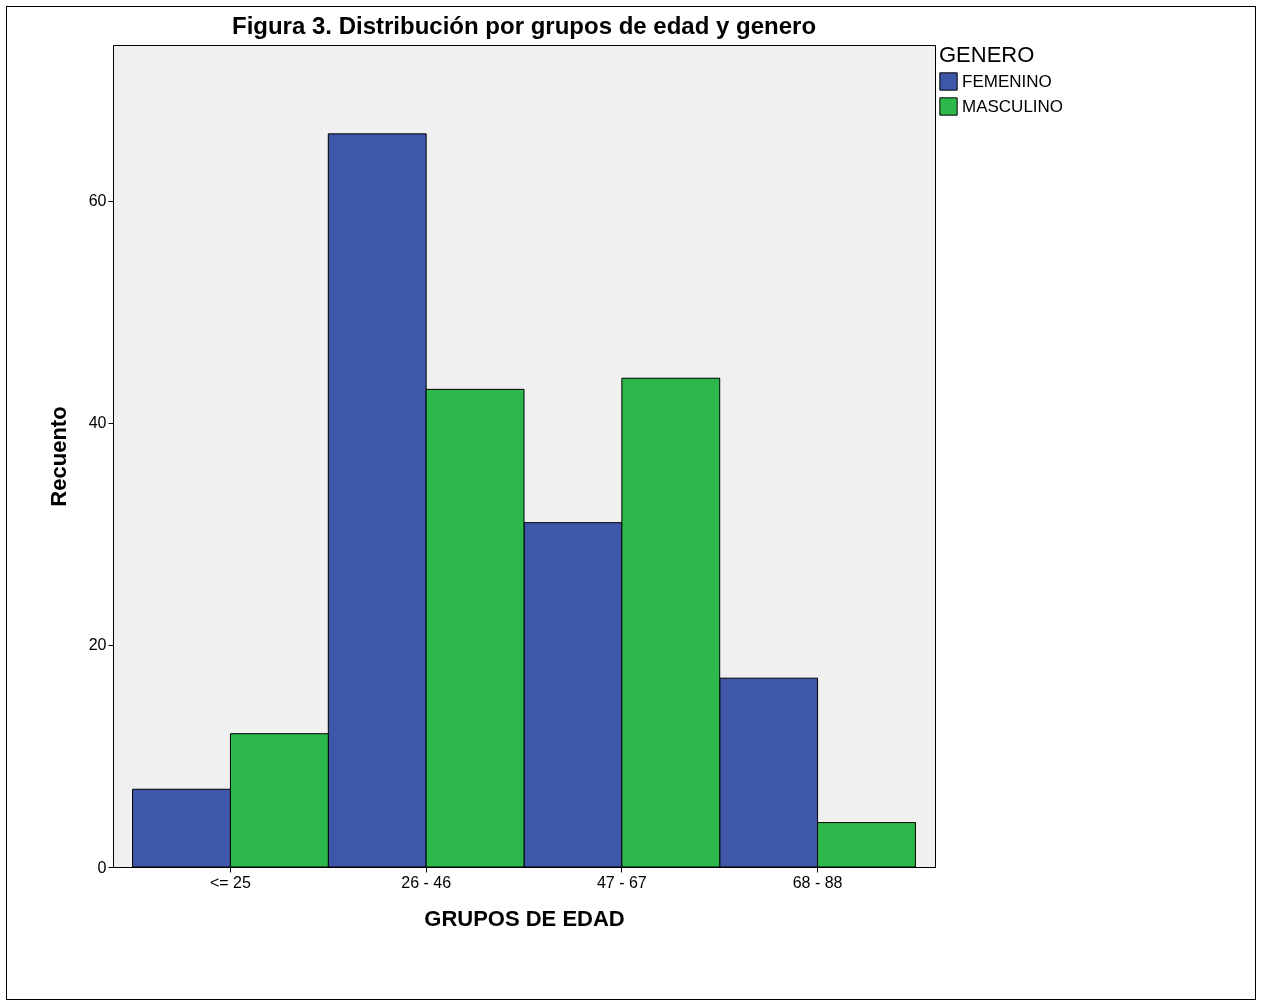  What do you see at coordinates (102, 867) in the screenshot?
I see `y-tick-label: 0` at bounding box center [102, 867].